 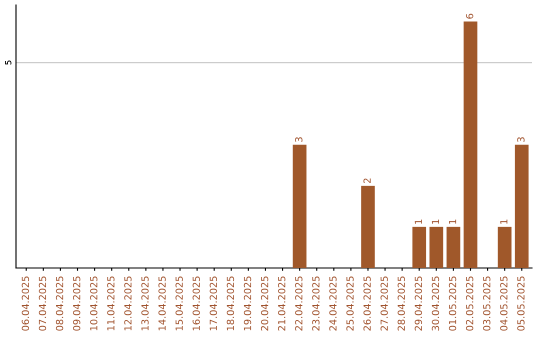 What do you see at coordinates (94, 303) in the screenshot?
I see `x-tick-label: 10.04.2025` at bounding box center [94, 303].